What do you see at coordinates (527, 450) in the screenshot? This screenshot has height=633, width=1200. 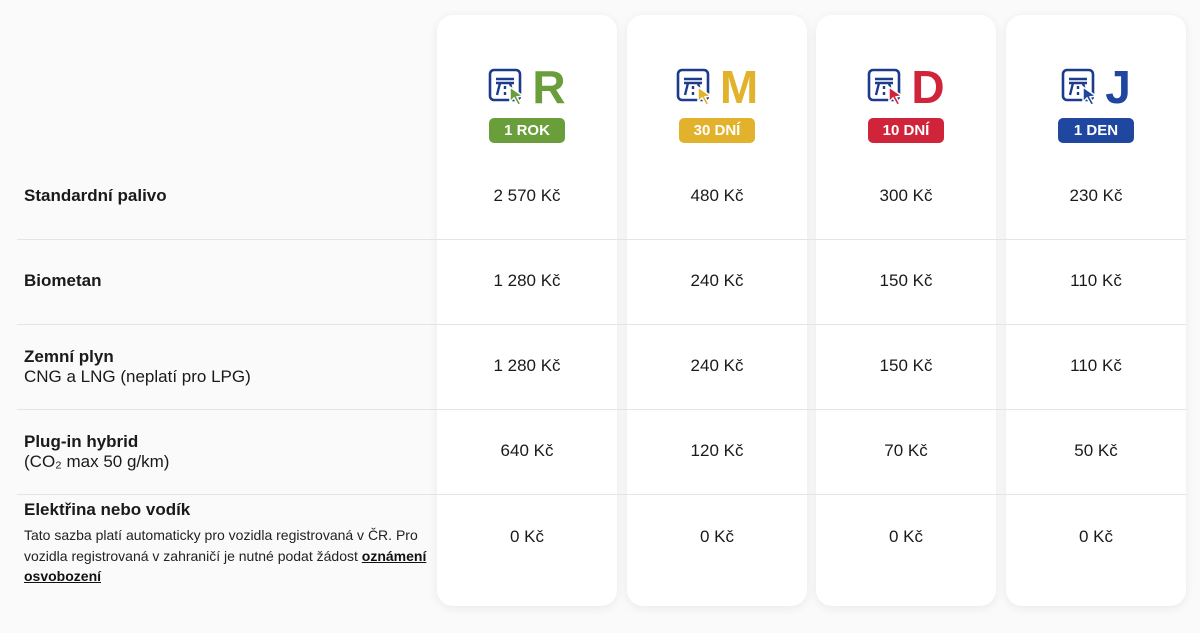 I see `price-cell: 640 Kč` at bounding box center [527, 450].